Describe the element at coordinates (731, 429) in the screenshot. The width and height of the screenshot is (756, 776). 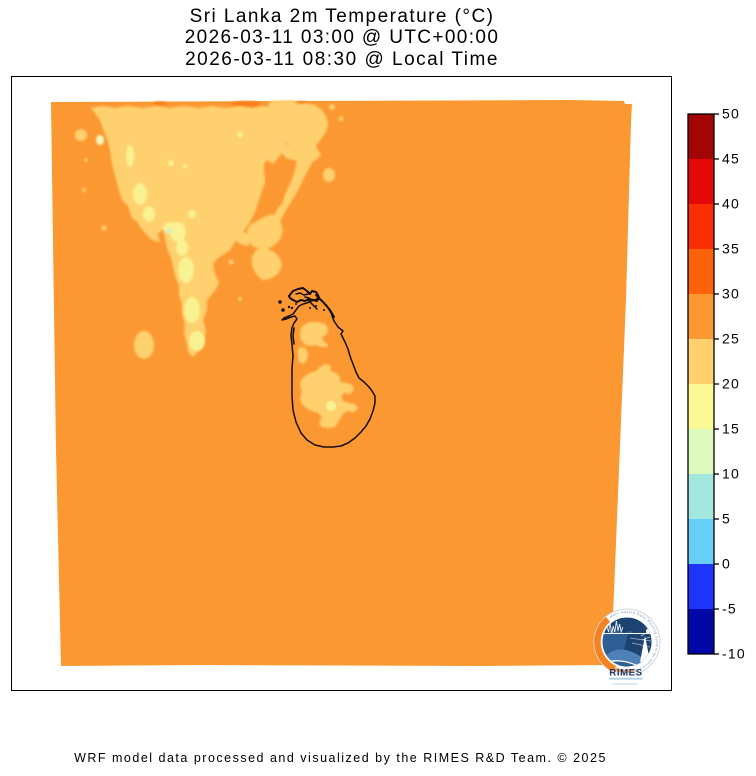
I see `svg-text: 15` at that location.